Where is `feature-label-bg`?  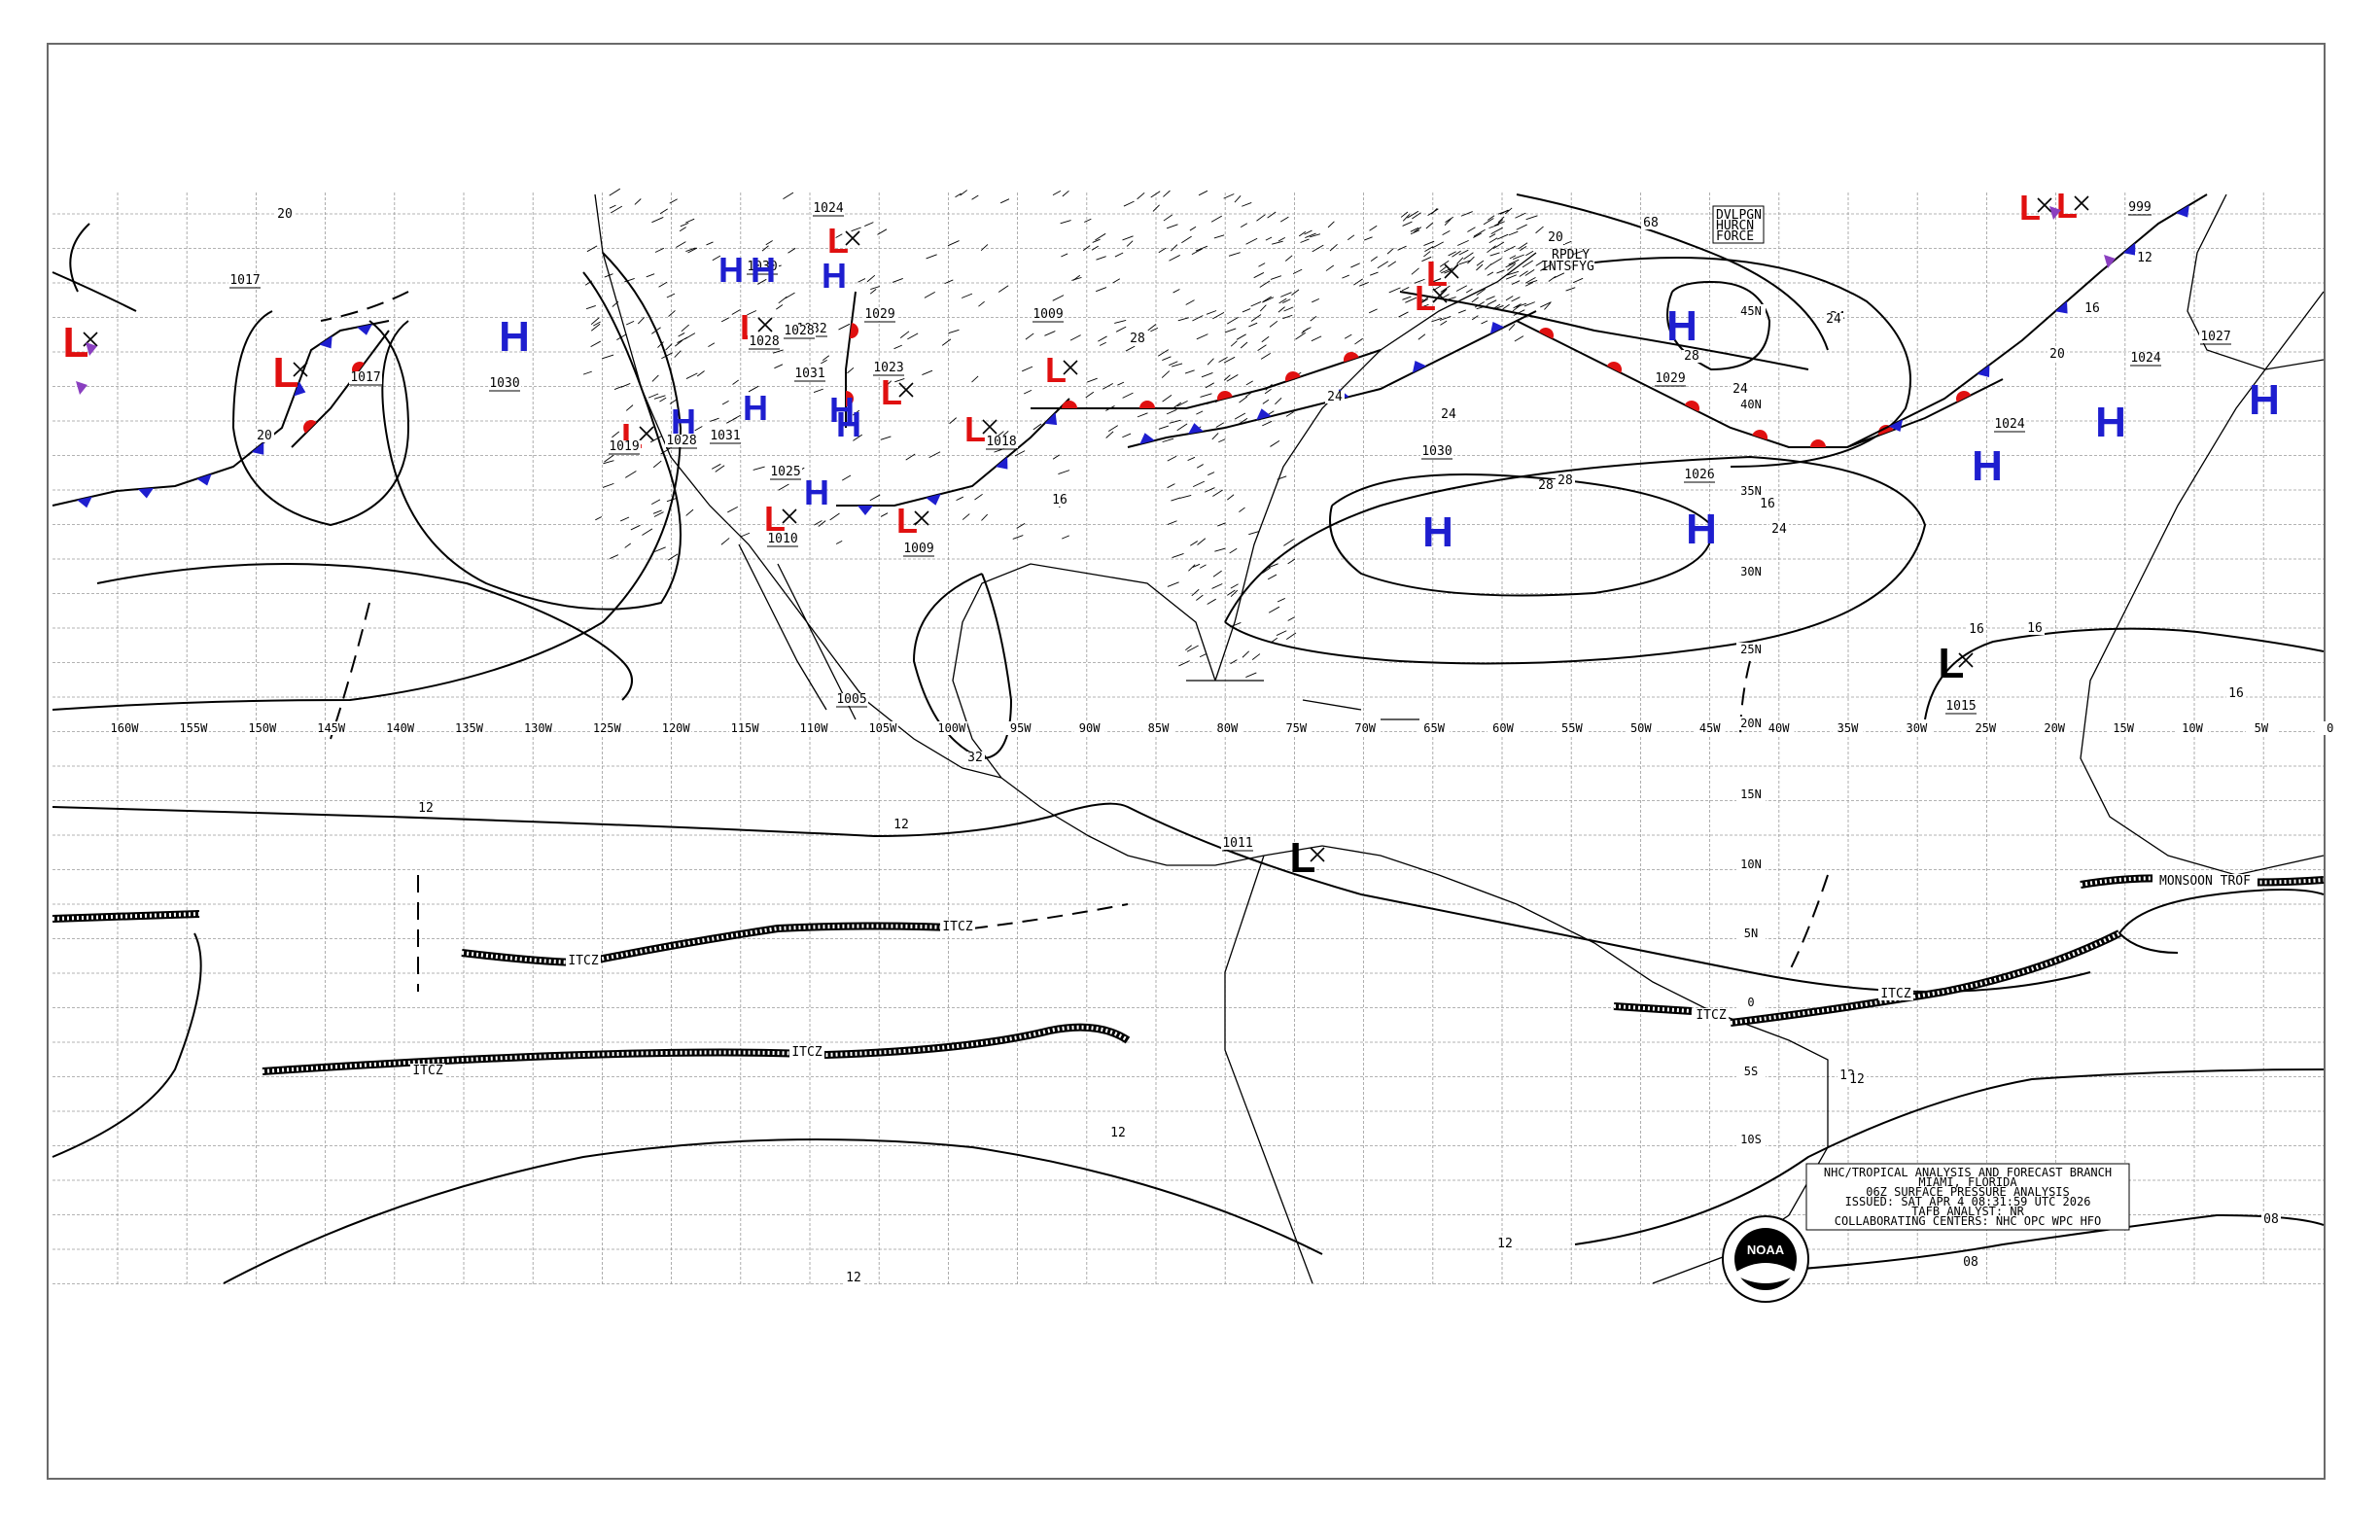
feature-label-bg is located at coordinates (427, 1070).